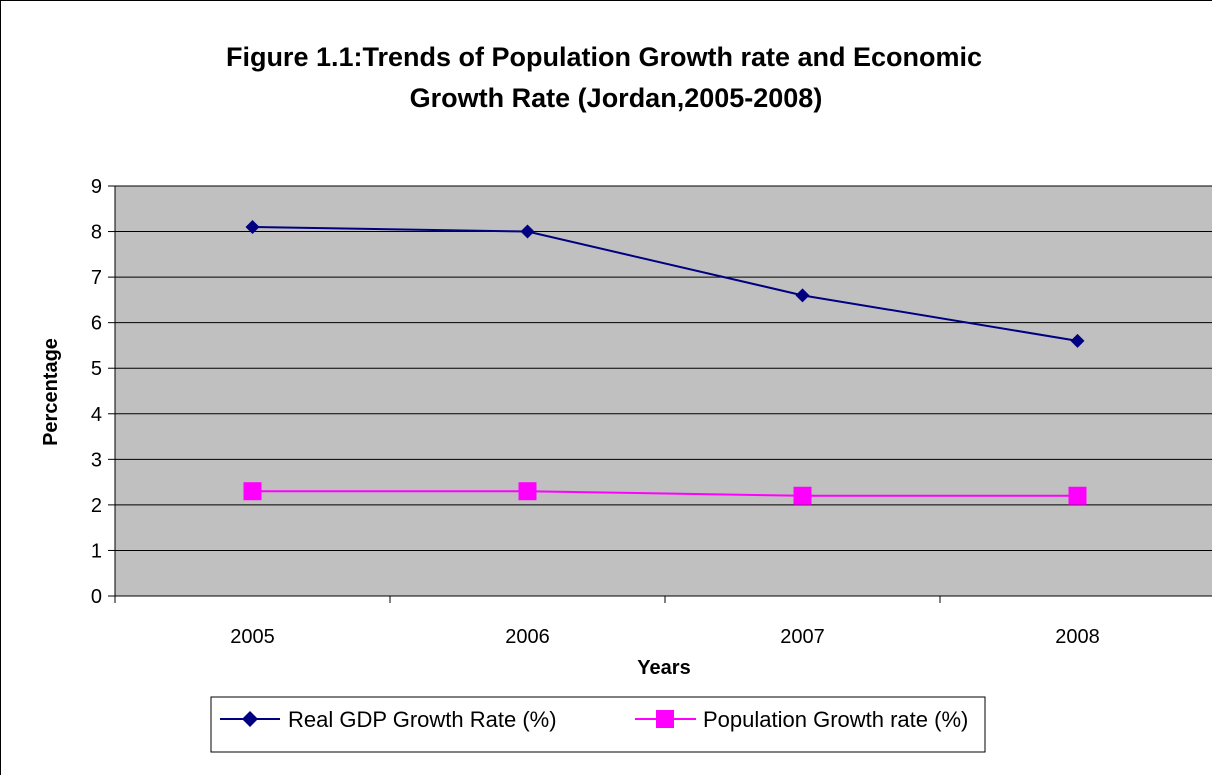 This screenshot has width=1212, height=780. I want to click on x-tick-label: 2007, so click(802, 637).